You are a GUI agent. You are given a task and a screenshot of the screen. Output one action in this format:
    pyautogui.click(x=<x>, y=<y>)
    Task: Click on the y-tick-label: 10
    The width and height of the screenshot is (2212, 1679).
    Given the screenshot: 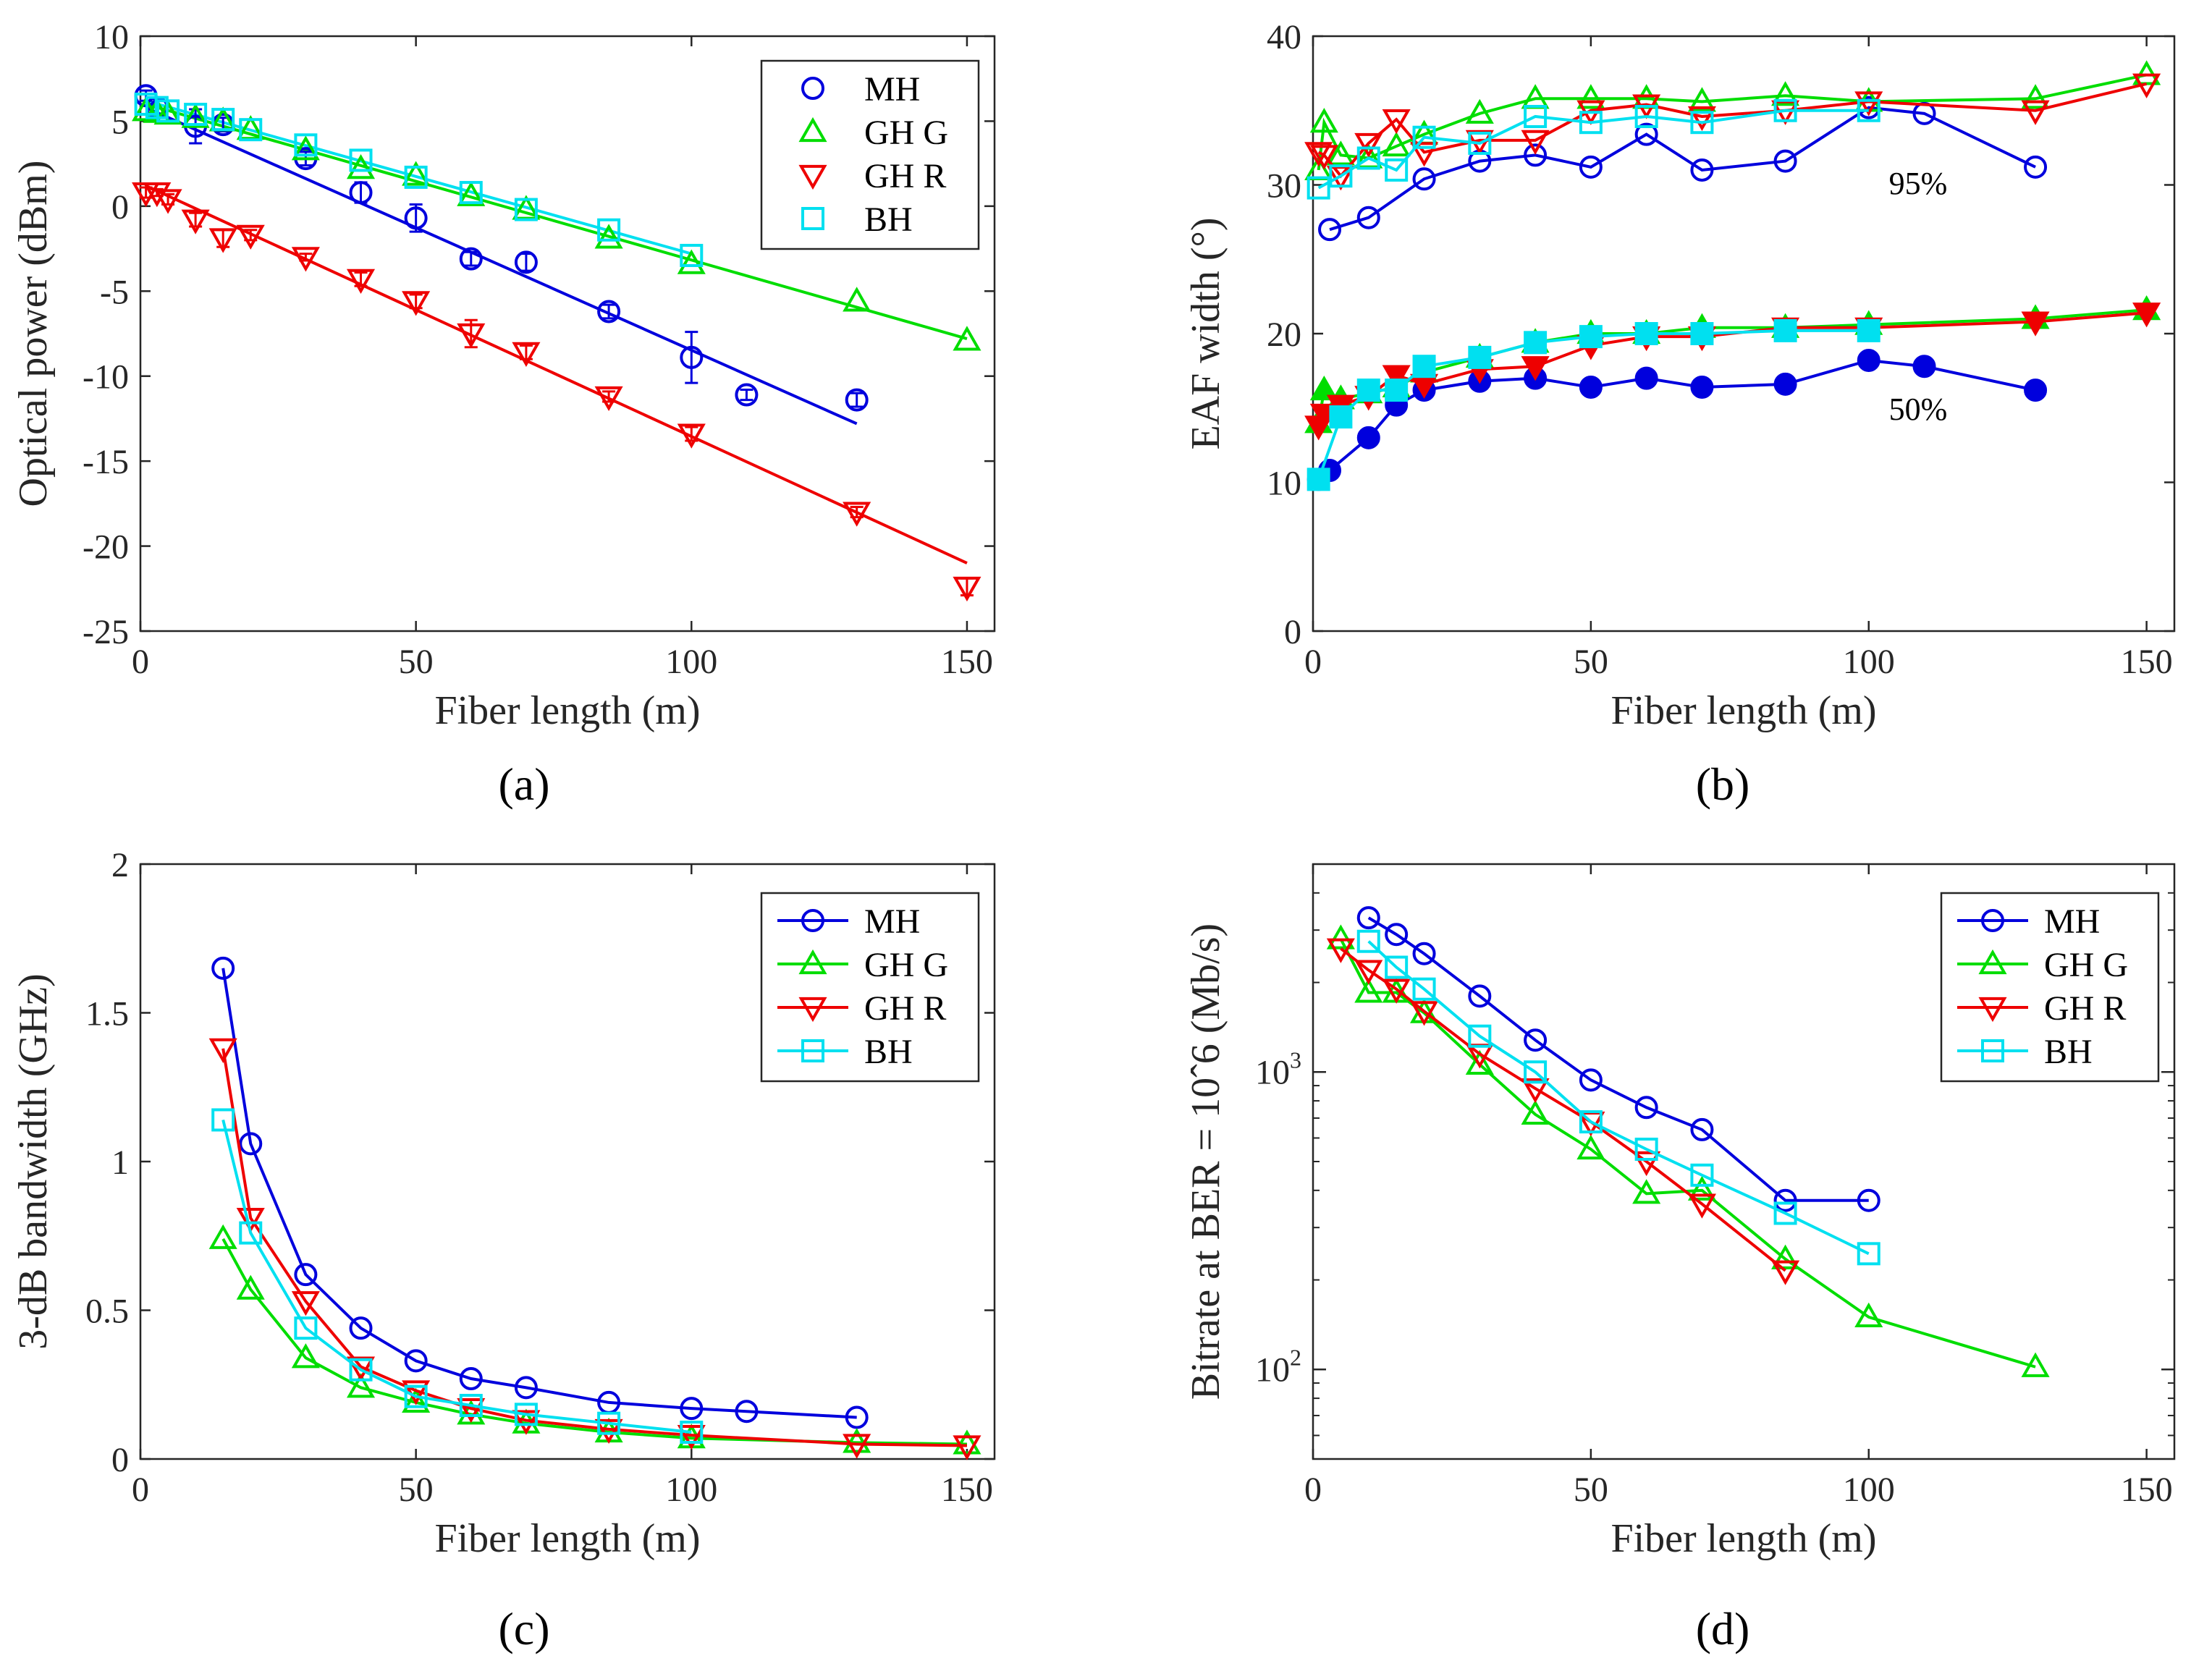 What is the action you would take?
    pyautogui.click(x=1284, y=484)
    